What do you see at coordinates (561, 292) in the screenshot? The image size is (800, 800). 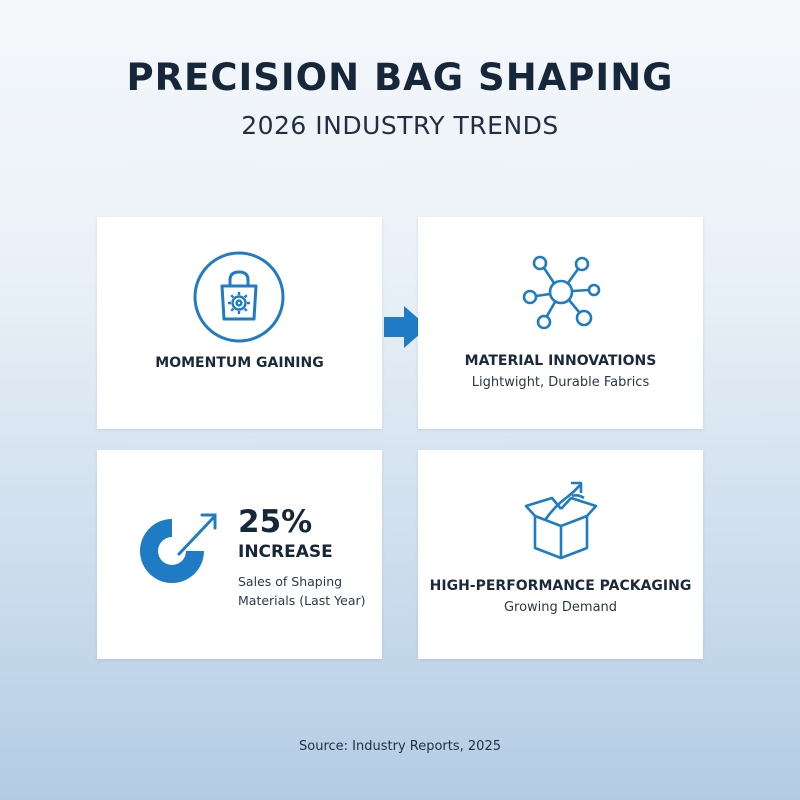 I see `network-nodes-icon` at bounding box center [561, 292].